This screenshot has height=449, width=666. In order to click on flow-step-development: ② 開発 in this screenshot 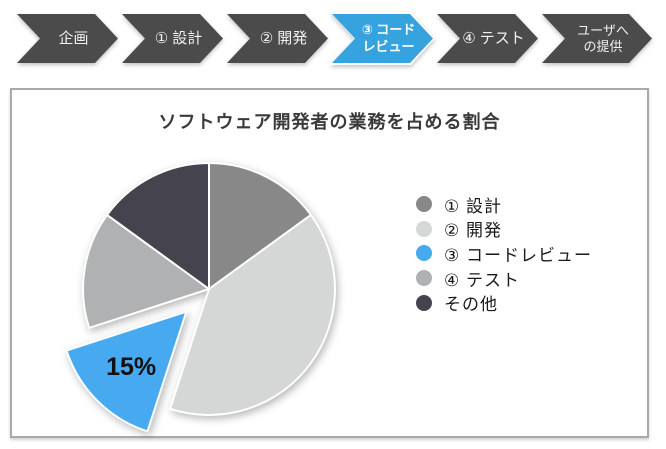, I will do `click(277, 38)`.